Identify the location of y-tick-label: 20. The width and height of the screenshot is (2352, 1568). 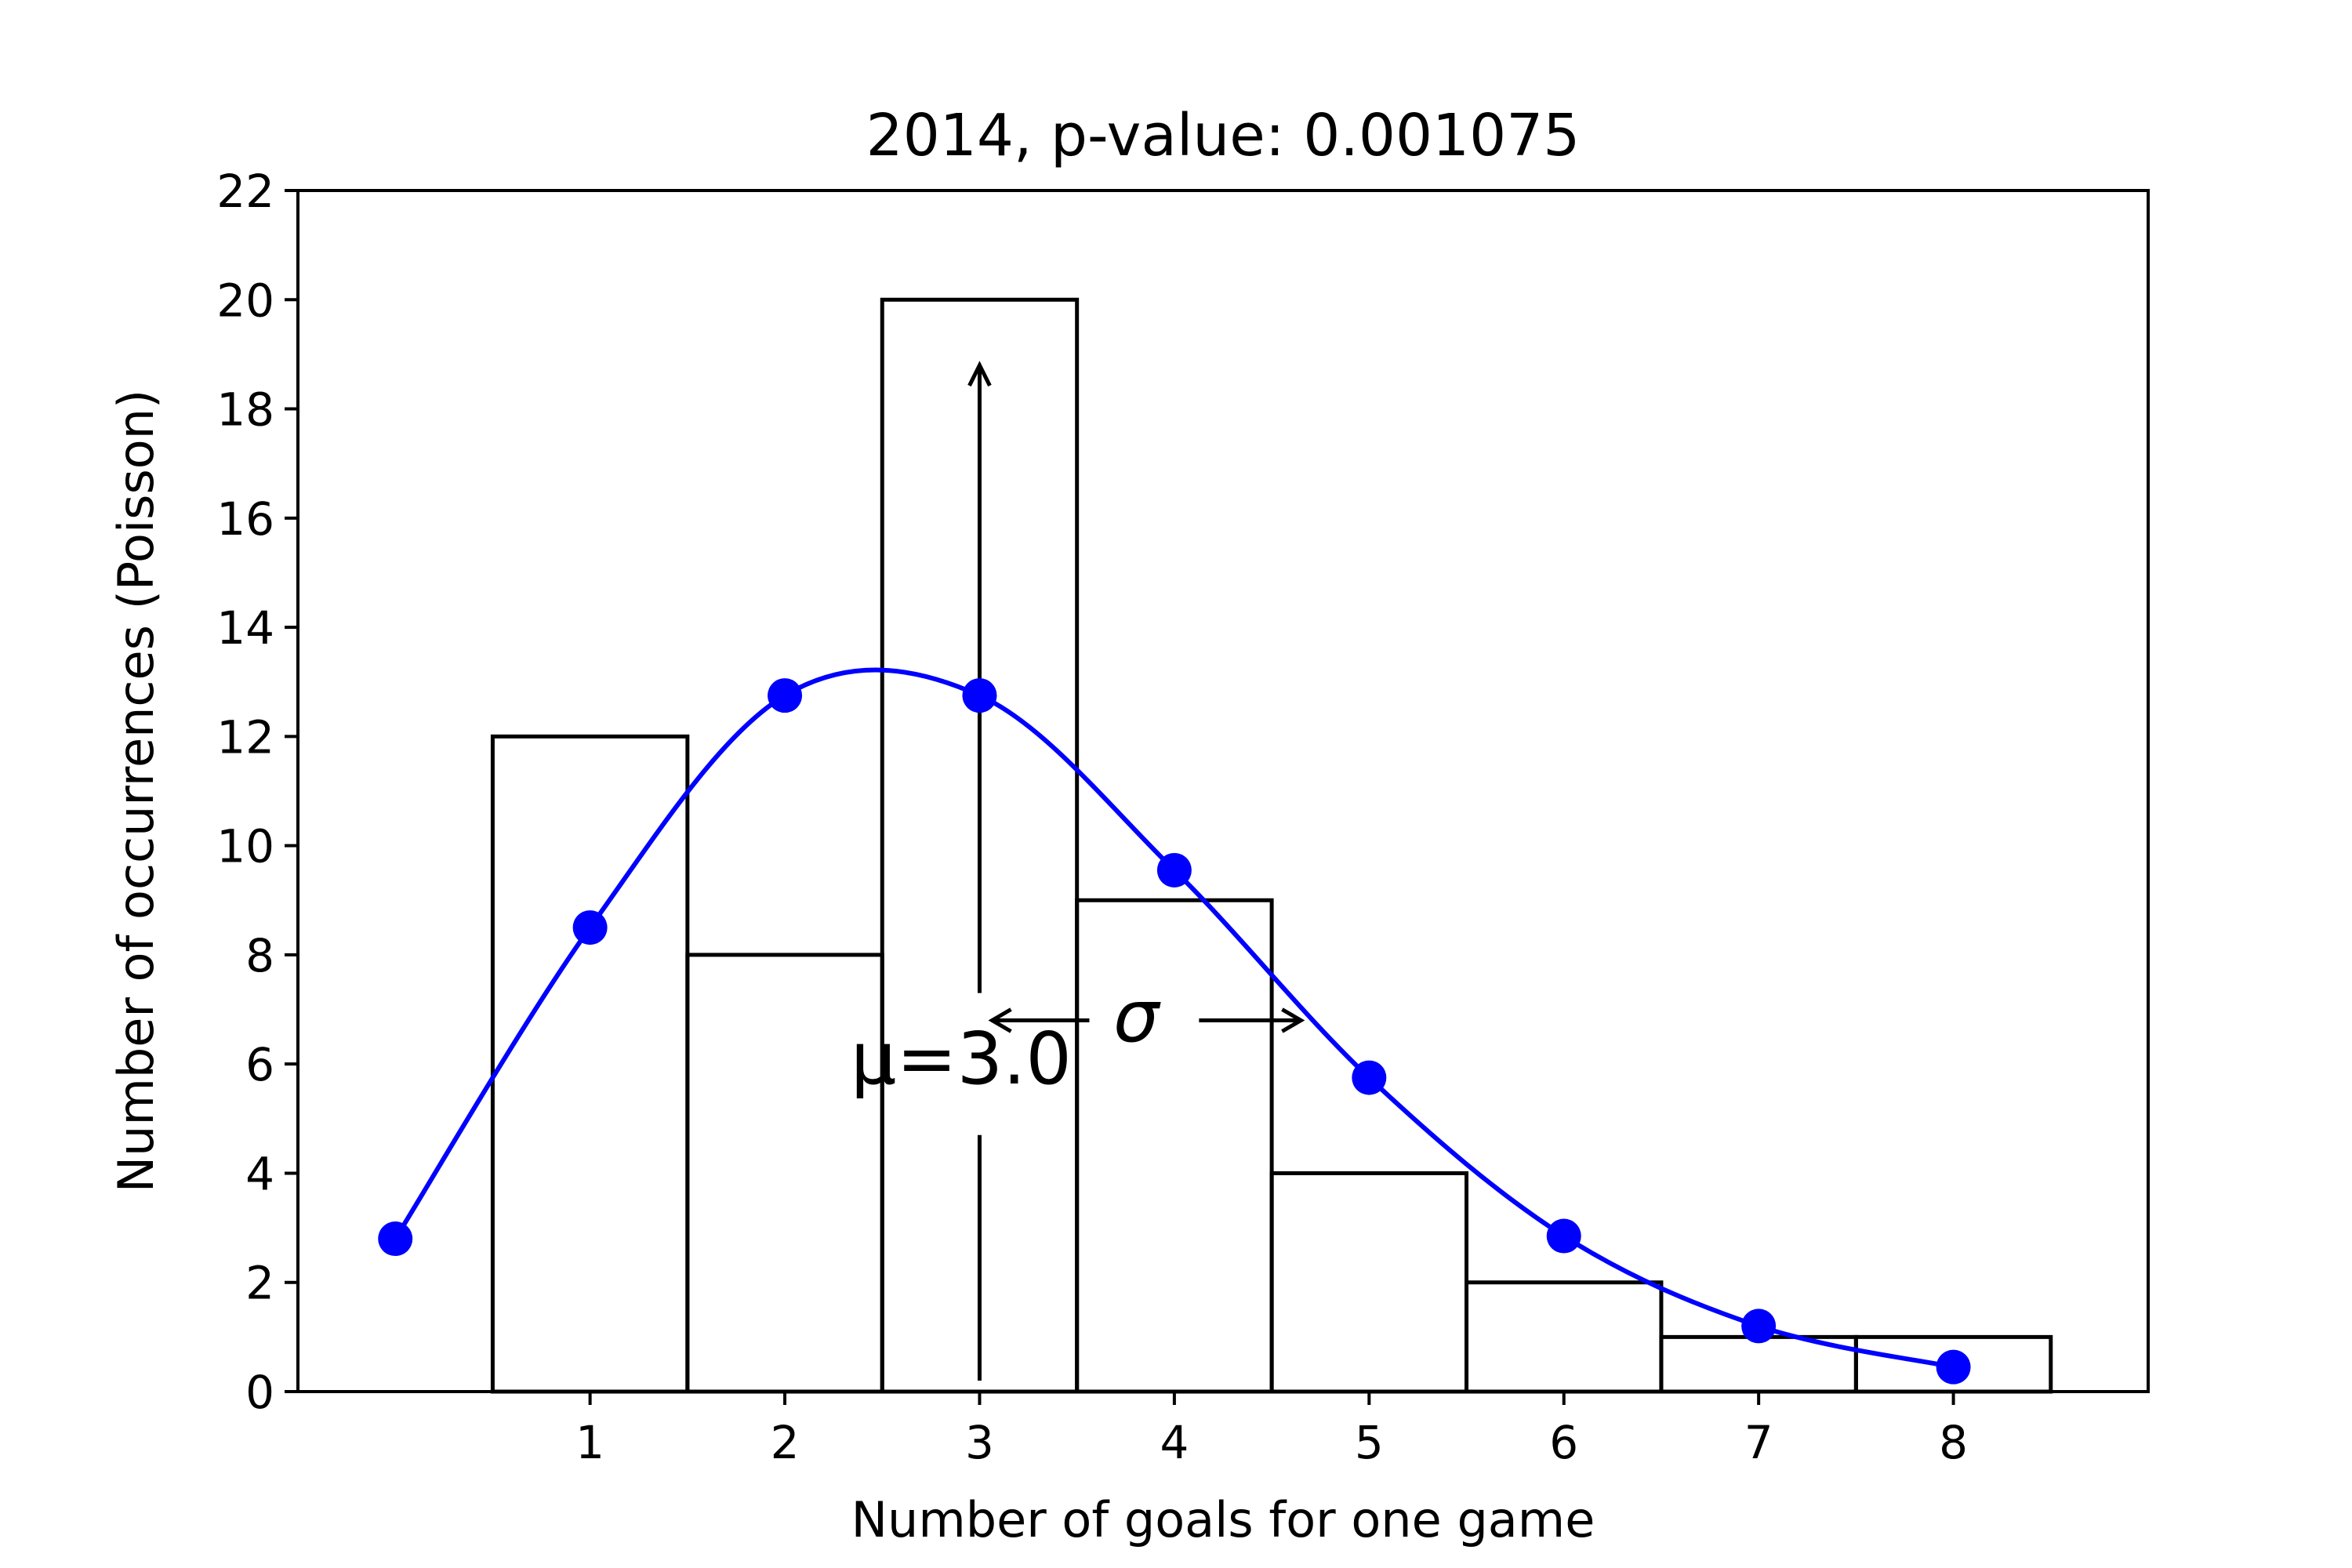
(245, 300).